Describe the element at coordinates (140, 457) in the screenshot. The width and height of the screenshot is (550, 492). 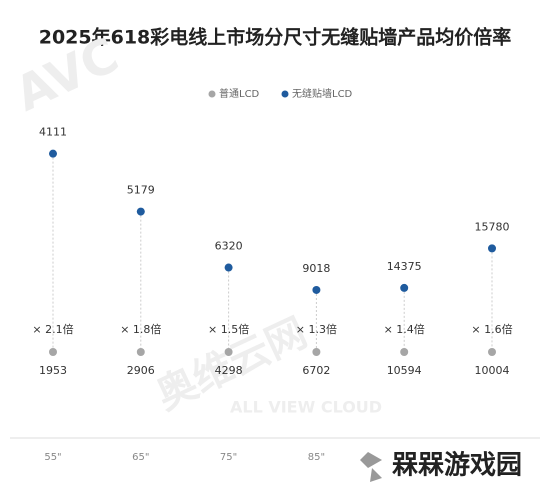
I see `x-tick-label: 65"` at that location.